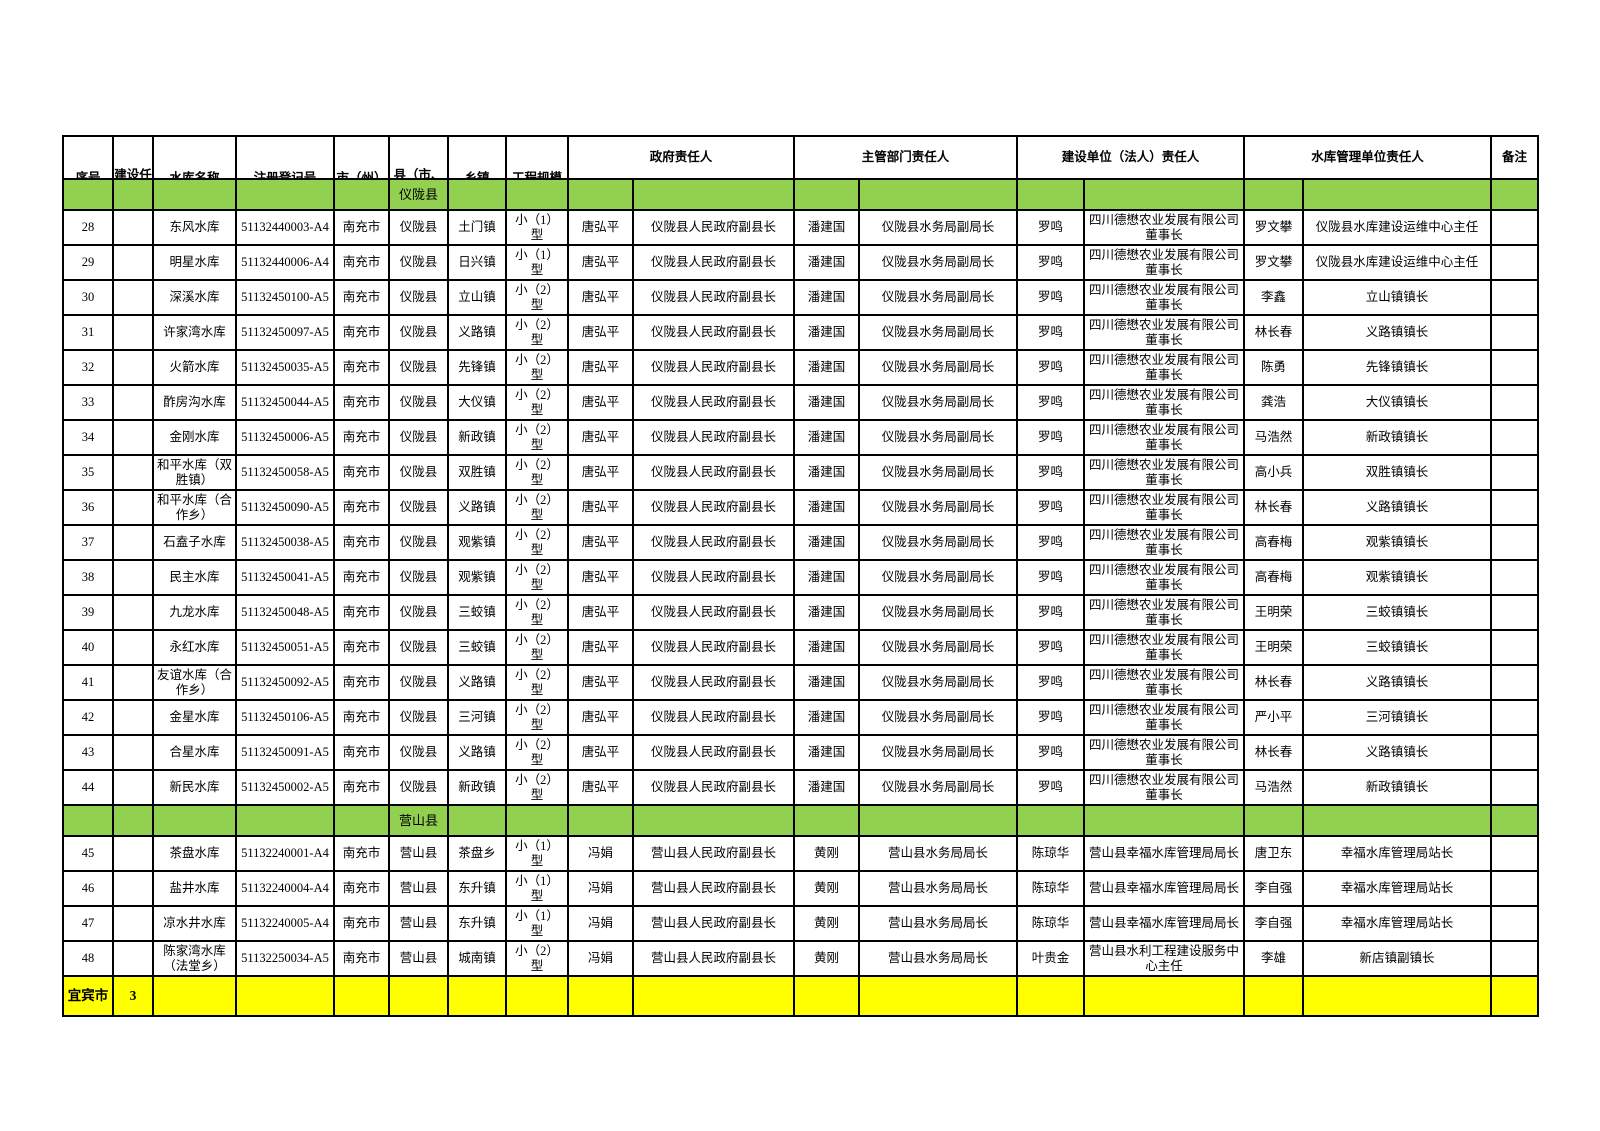 Image resolution: width=1600 pixels, height=1131 pixels. What do you see at coordinates (1274, 227) in the screenshot?
I see `cell-mgmt-name: 罗文攀` at bounding box center [1274, 227].